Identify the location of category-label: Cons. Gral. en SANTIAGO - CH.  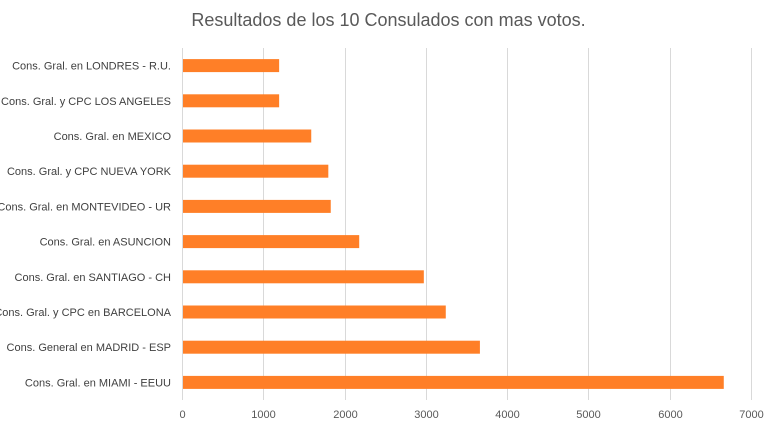
(93, 278).